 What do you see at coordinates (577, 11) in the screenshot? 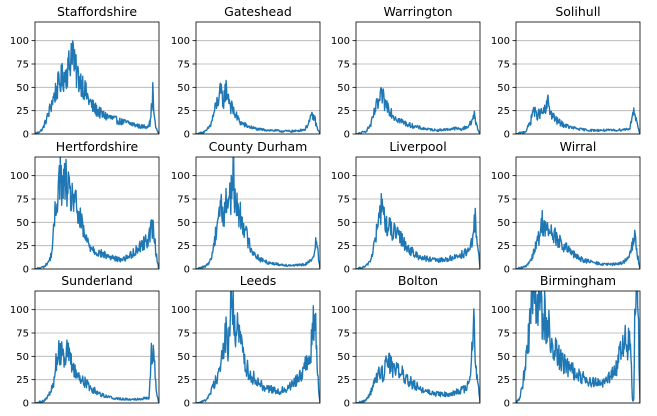
I see `subplot-title: Solihull` at bounding box center [577, 11].